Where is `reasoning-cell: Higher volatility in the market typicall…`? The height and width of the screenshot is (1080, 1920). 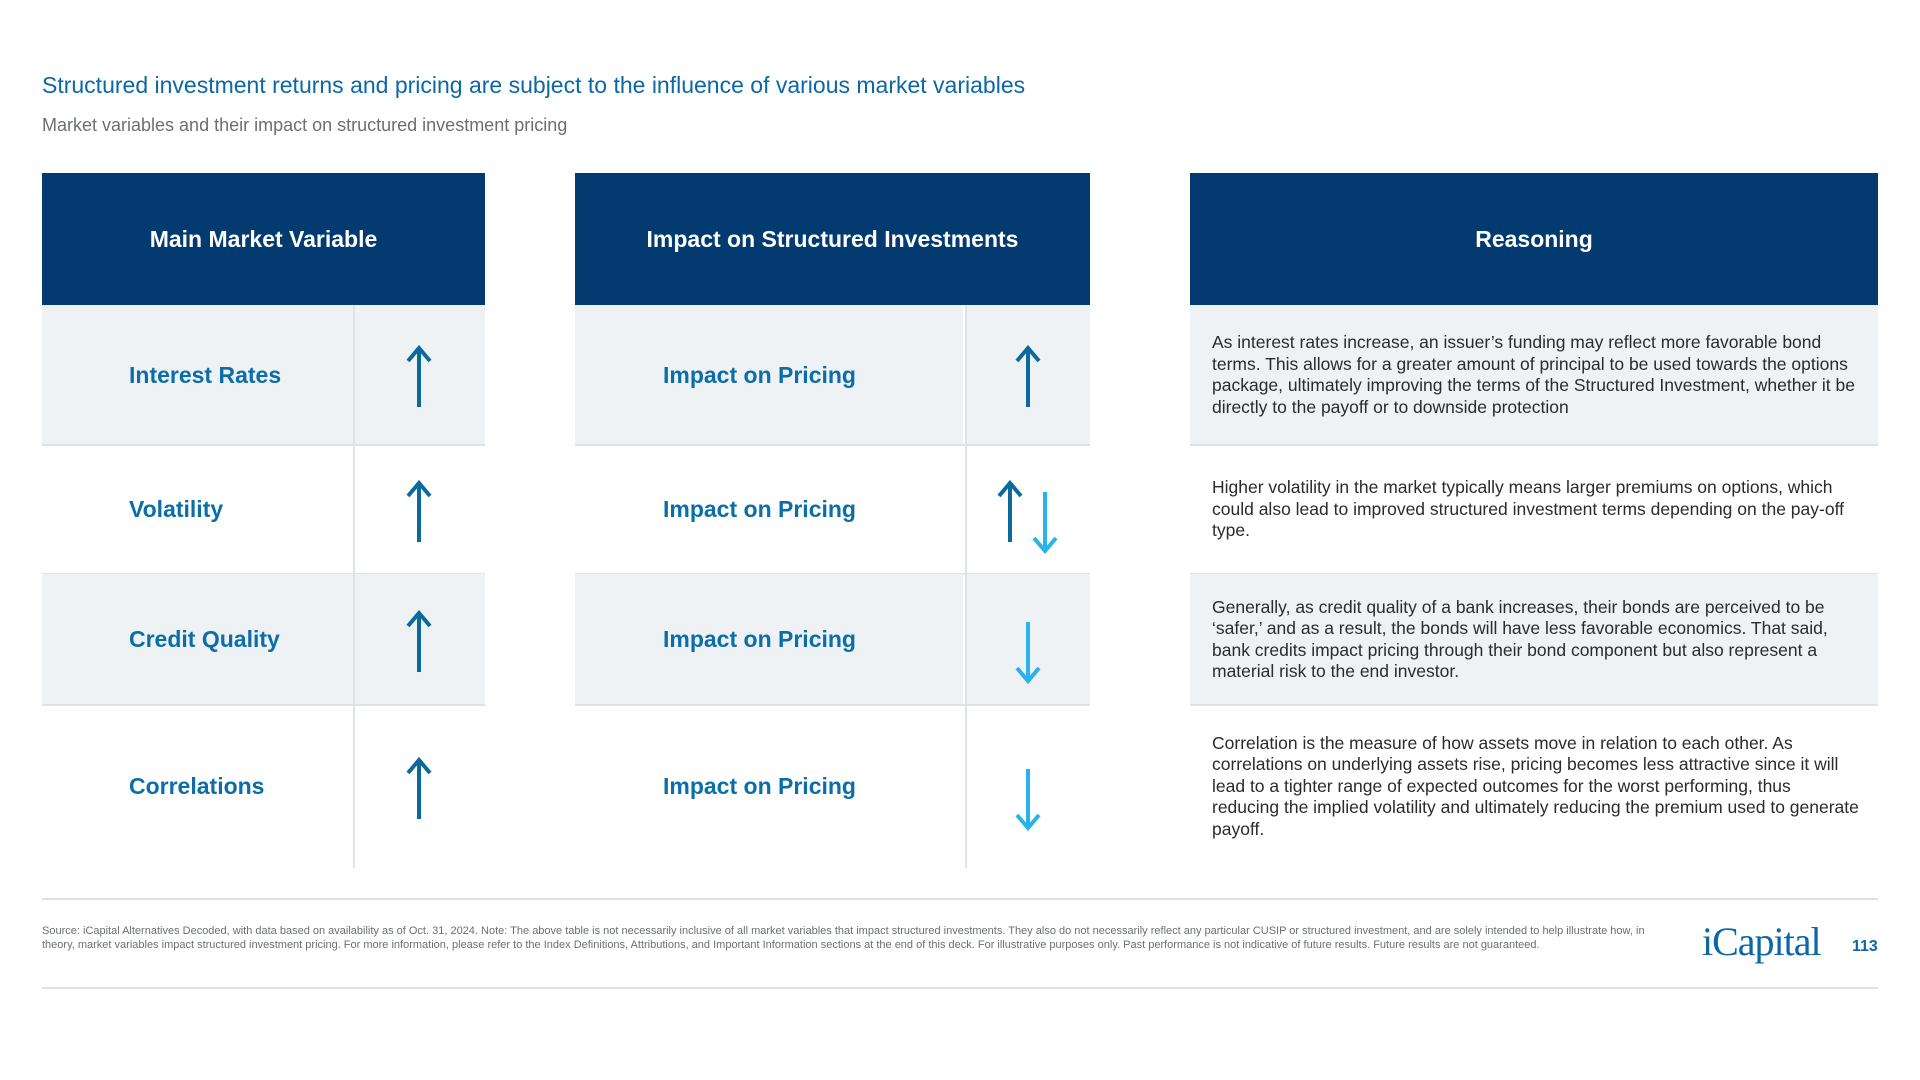
reasoning-cell: Higher volatility in the market typicall… is located at coordinates (1534, 509).